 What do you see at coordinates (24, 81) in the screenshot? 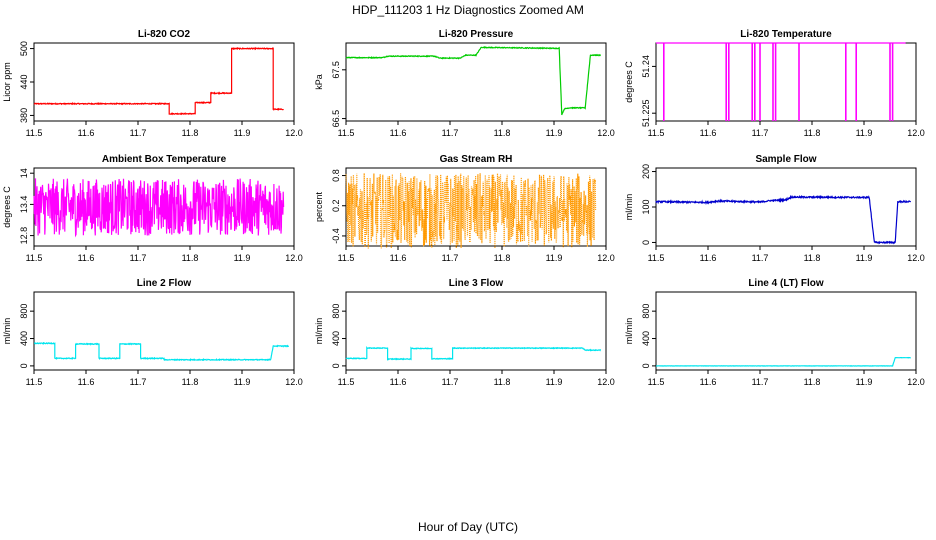
I see `y-tick-label: 440` at bounding box center [24, 81].